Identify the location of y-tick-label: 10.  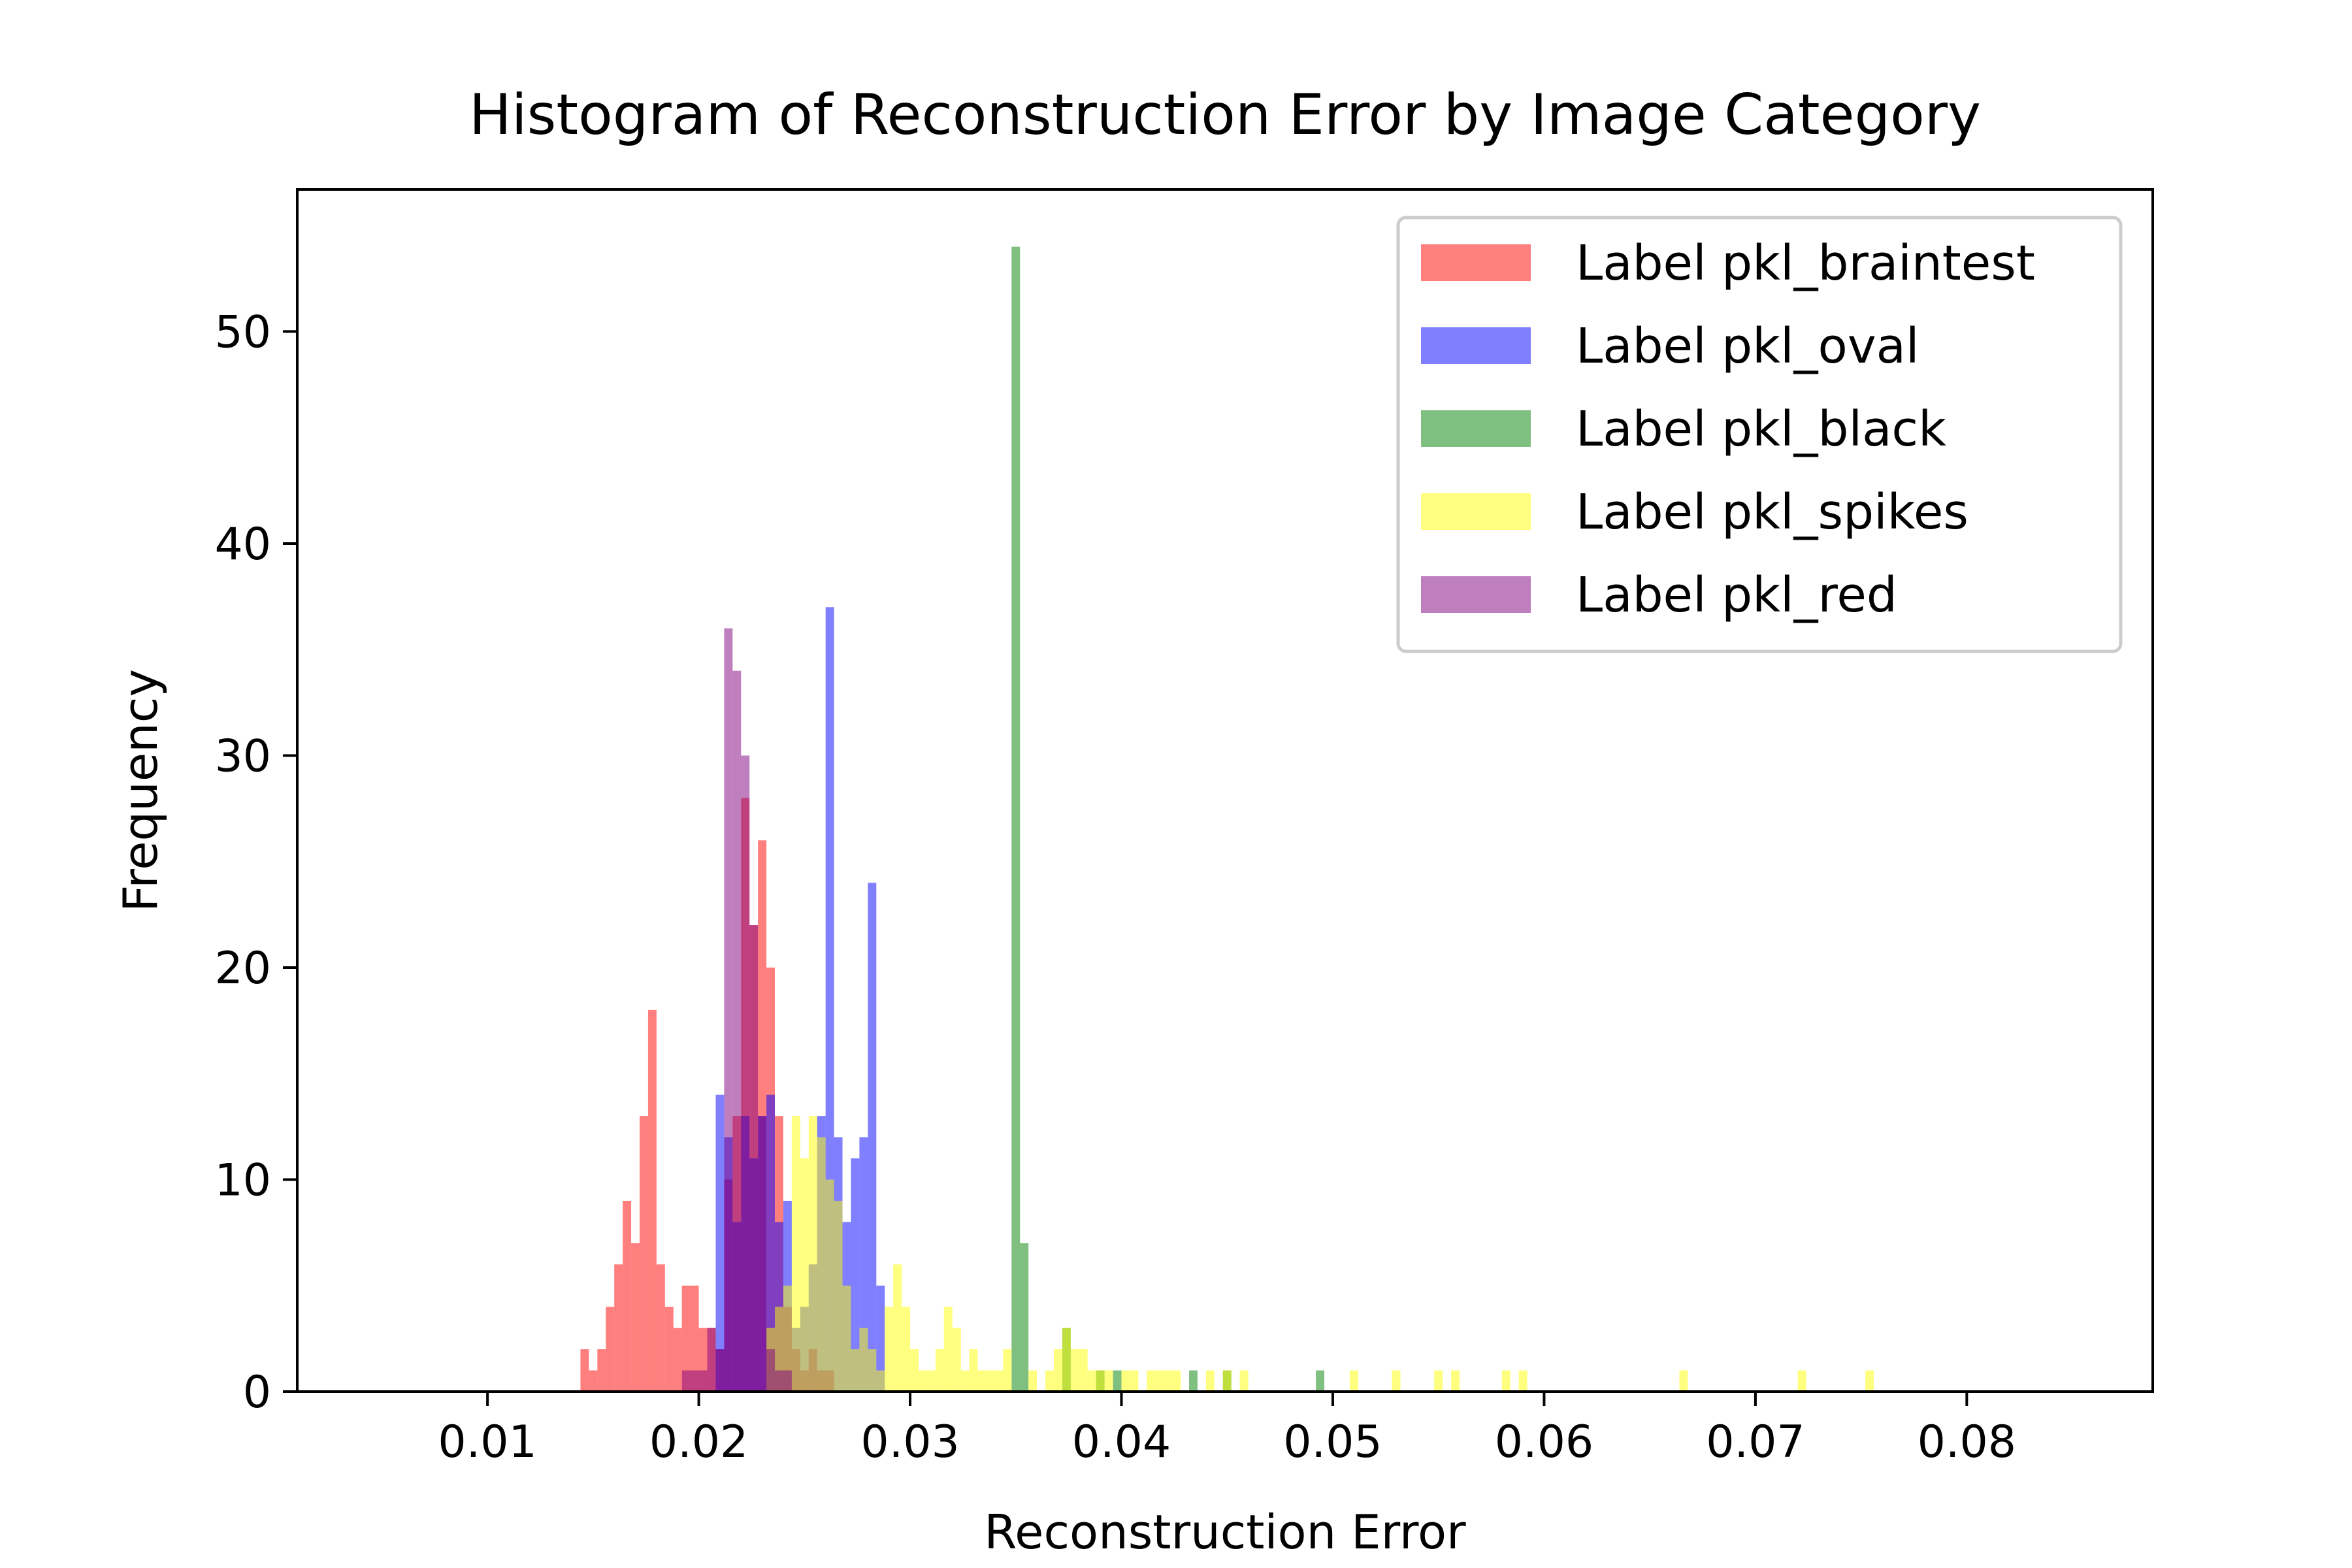
(242, 1180).